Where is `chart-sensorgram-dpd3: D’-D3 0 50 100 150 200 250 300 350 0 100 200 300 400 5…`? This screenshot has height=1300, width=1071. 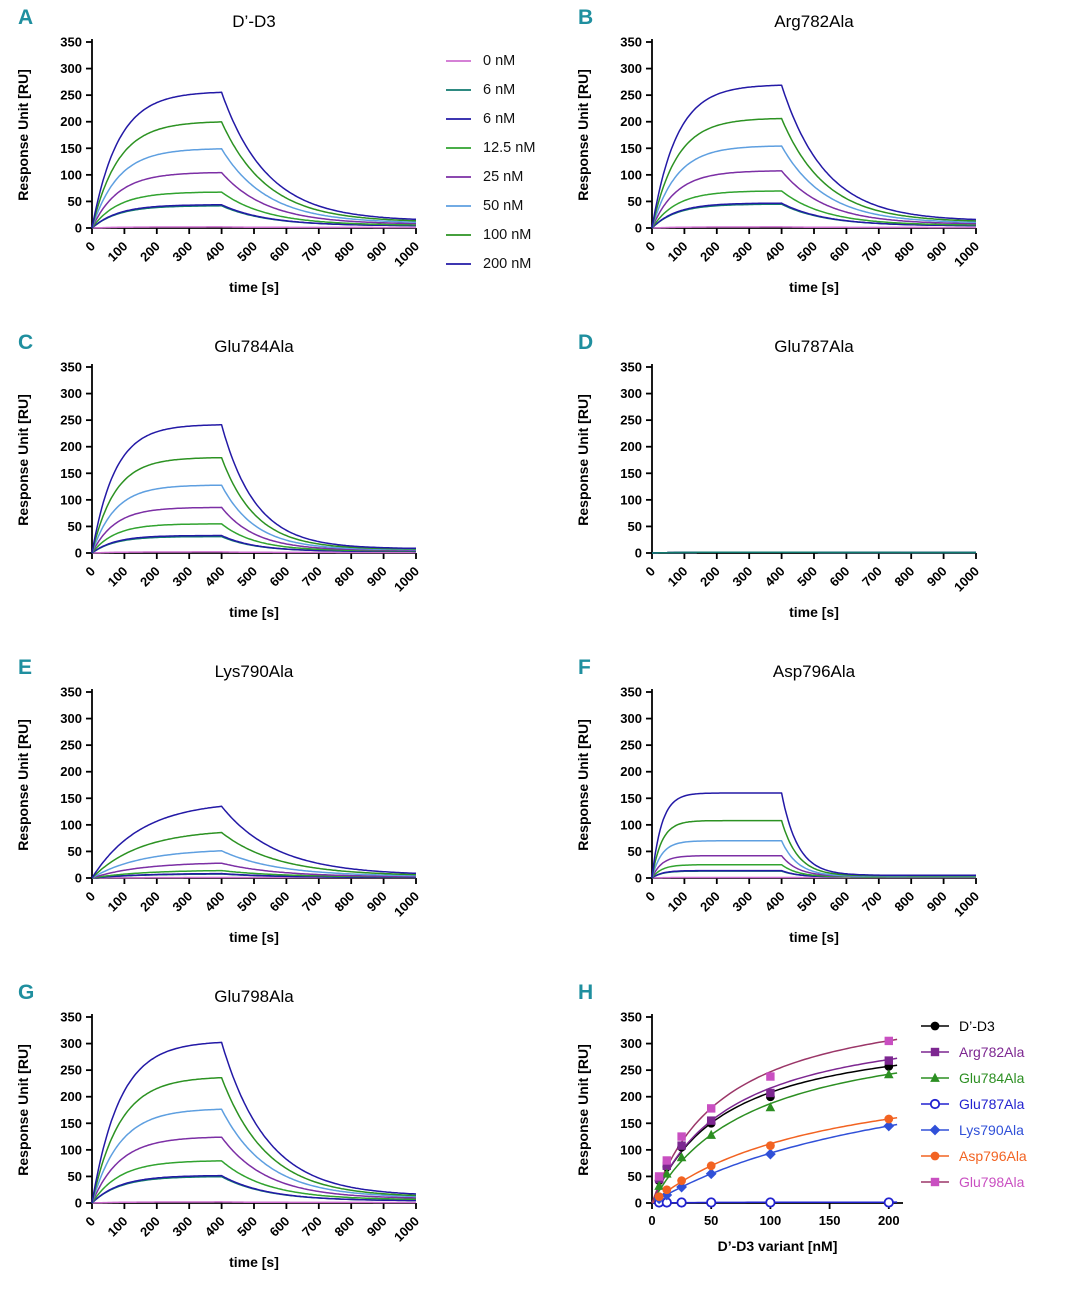 chart-sensorgram-dpd3: D’-D3 0 50 100 150 200 250 300 350 0 100 200 300 400 5… is located at coordinates (222, 166).